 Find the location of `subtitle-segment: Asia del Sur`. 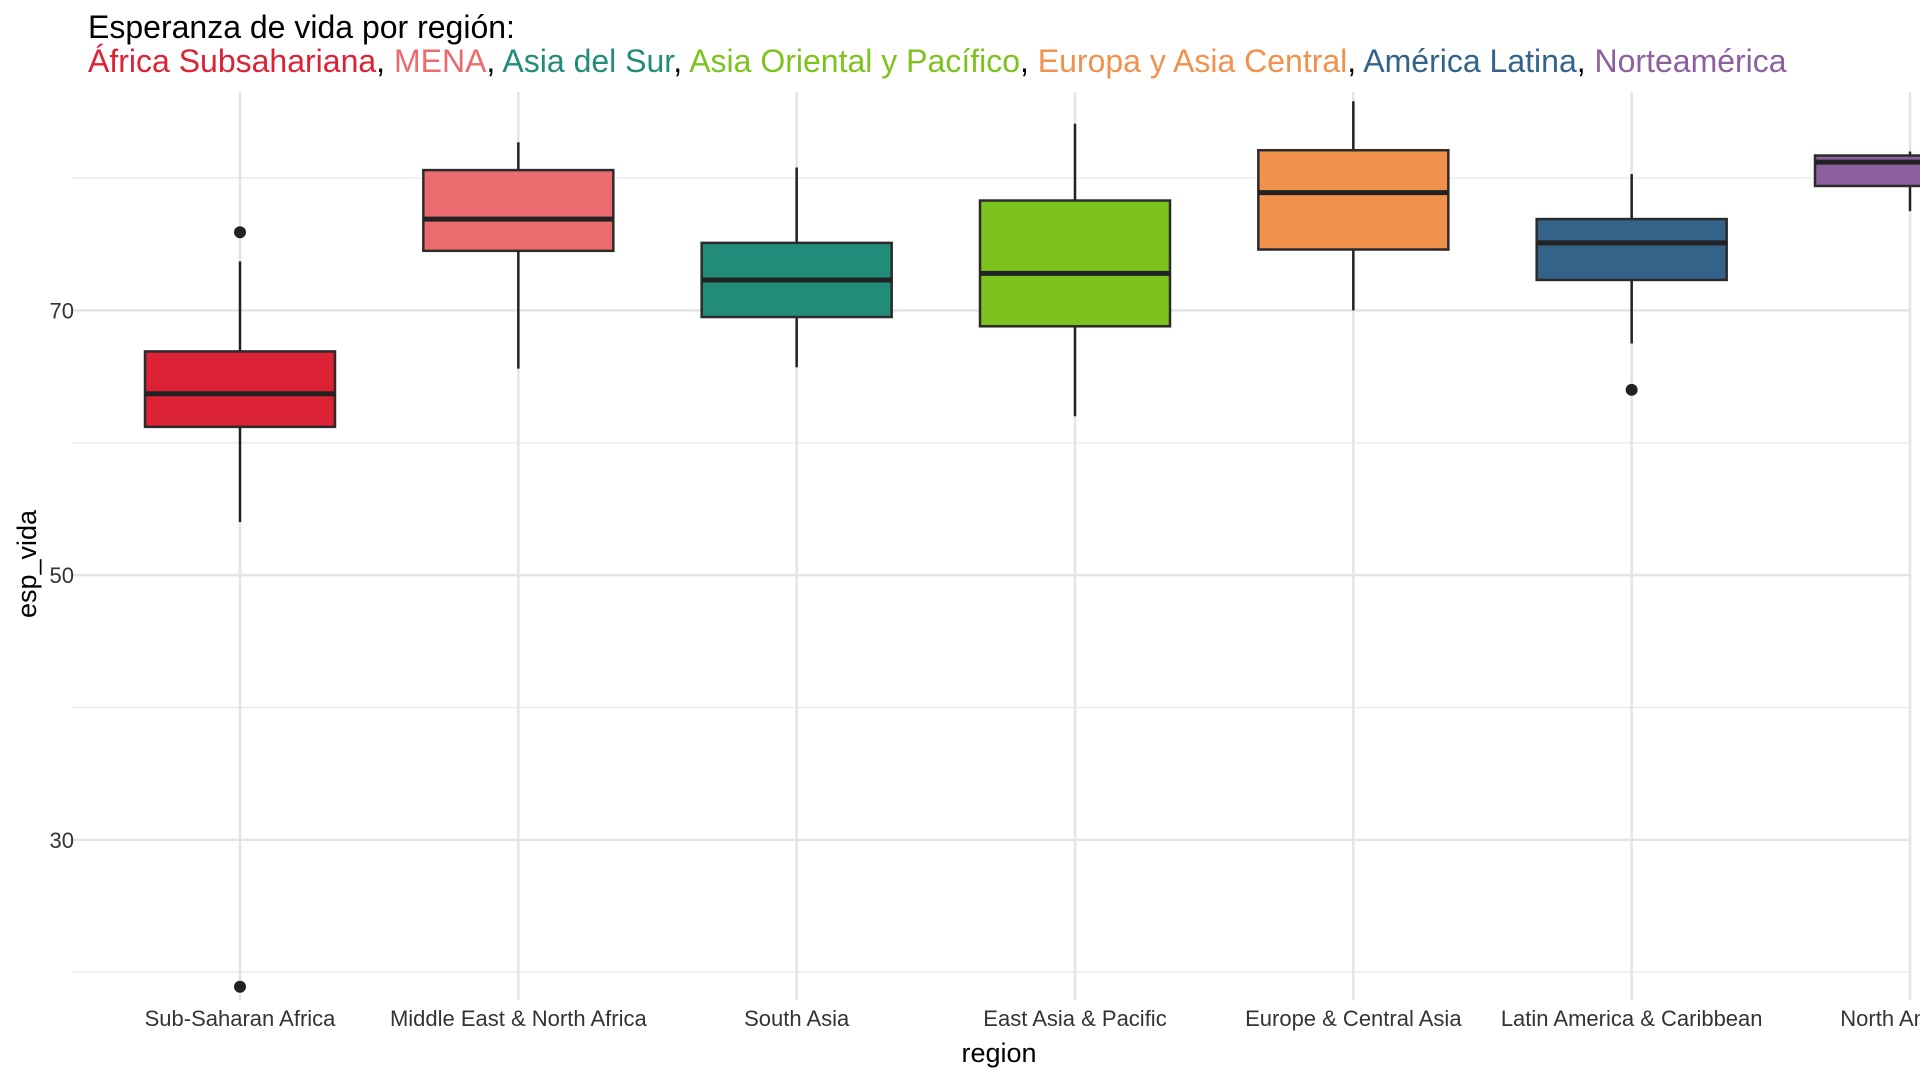

subtitle-segment: Asia del Sur is located at coordinates (588, 61).